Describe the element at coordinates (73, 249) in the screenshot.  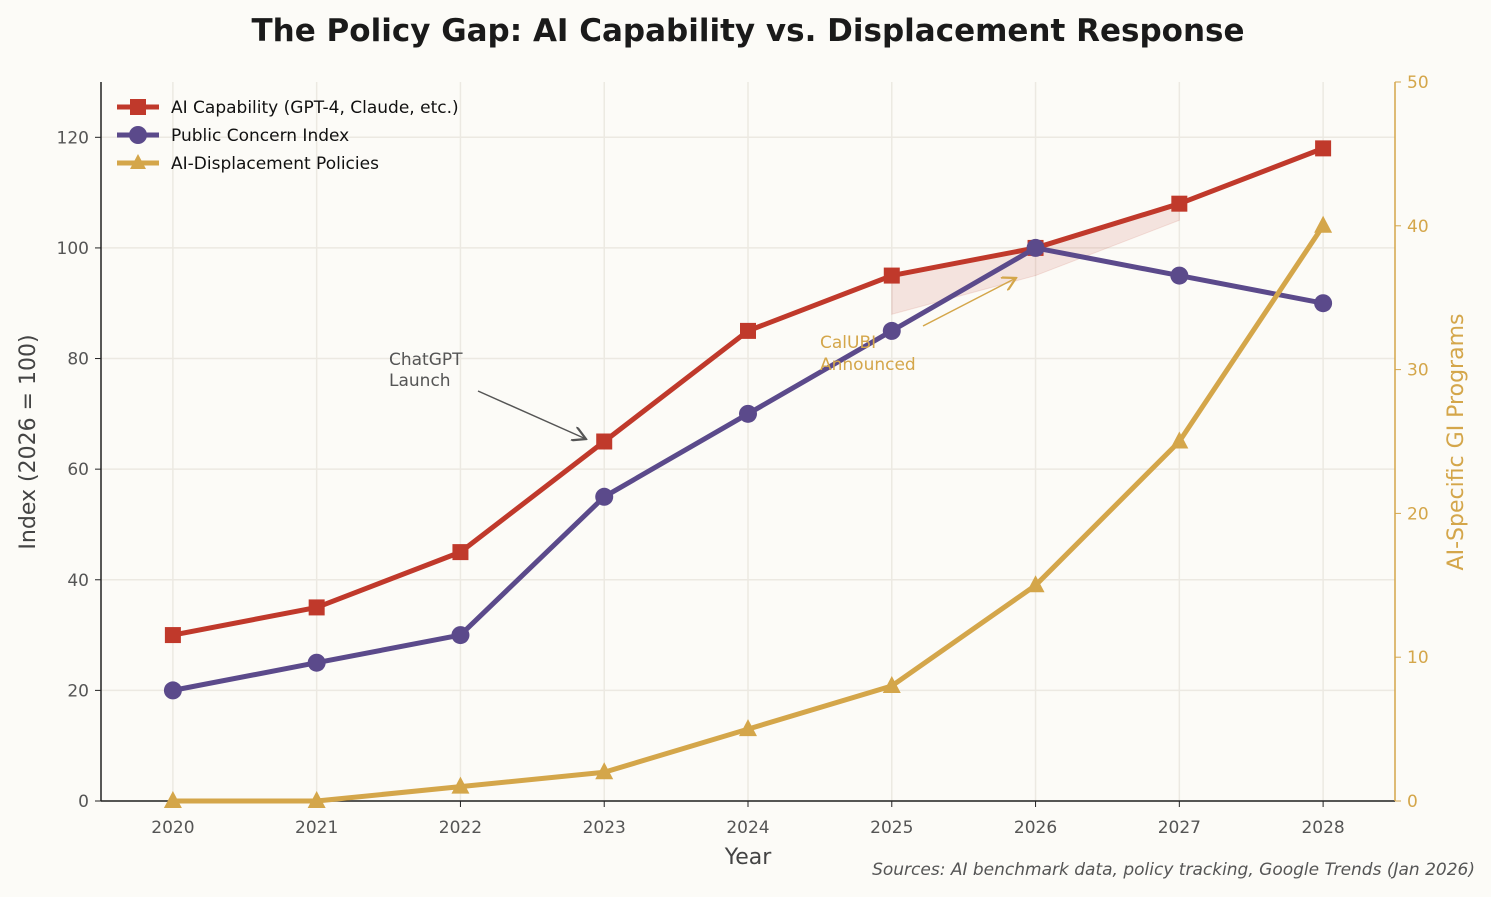
I see `y-tick-label: 100` at that location.